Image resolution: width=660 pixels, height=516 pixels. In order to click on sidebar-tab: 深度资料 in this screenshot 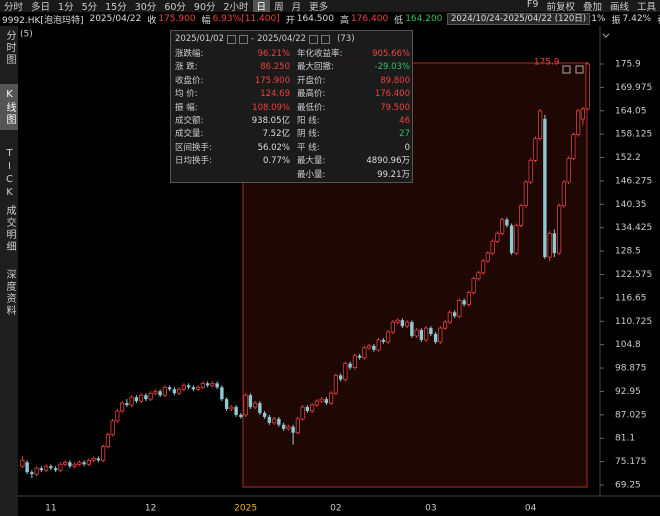, I will do `click(9, 293)`.